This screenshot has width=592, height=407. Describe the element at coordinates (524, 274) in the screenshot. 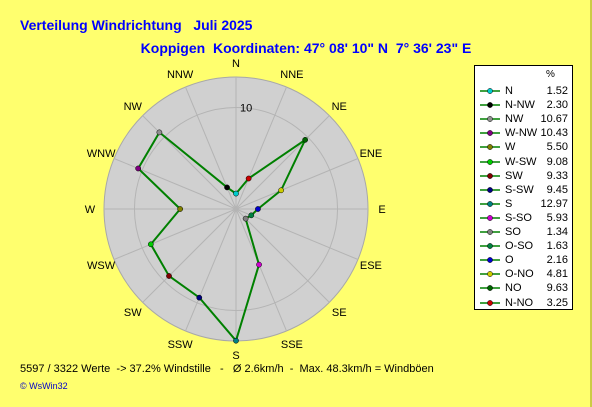

I see `legend-row-o-no: O-NO 4.81` at that location.